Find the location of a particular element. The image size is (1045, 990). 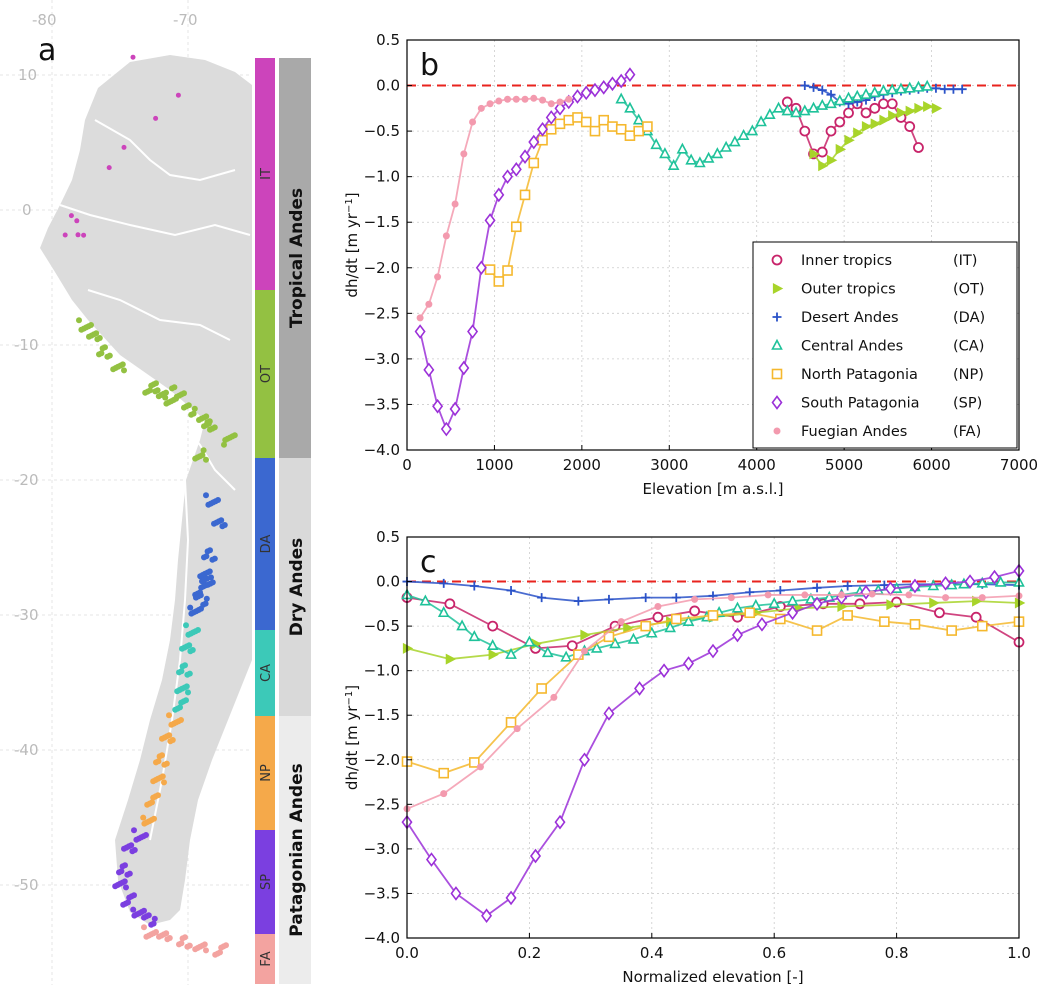

y-tick-label: 0.5 is located at coordinates (388, 537).